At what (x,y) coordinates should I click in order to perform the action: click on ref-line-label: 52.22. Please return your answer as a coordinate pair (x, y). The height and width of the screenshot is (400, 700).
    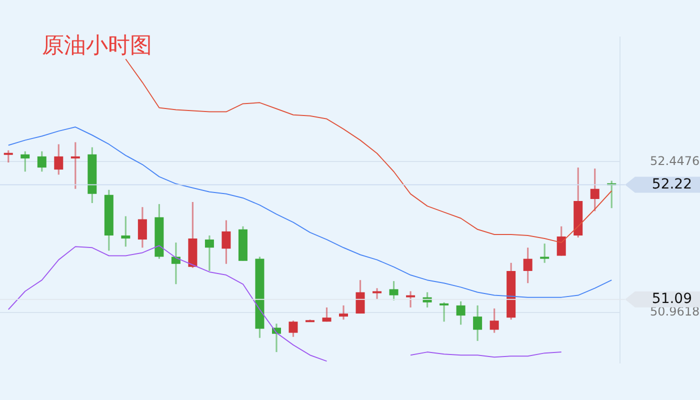
    Looking at the image, I should click on (672, 184).